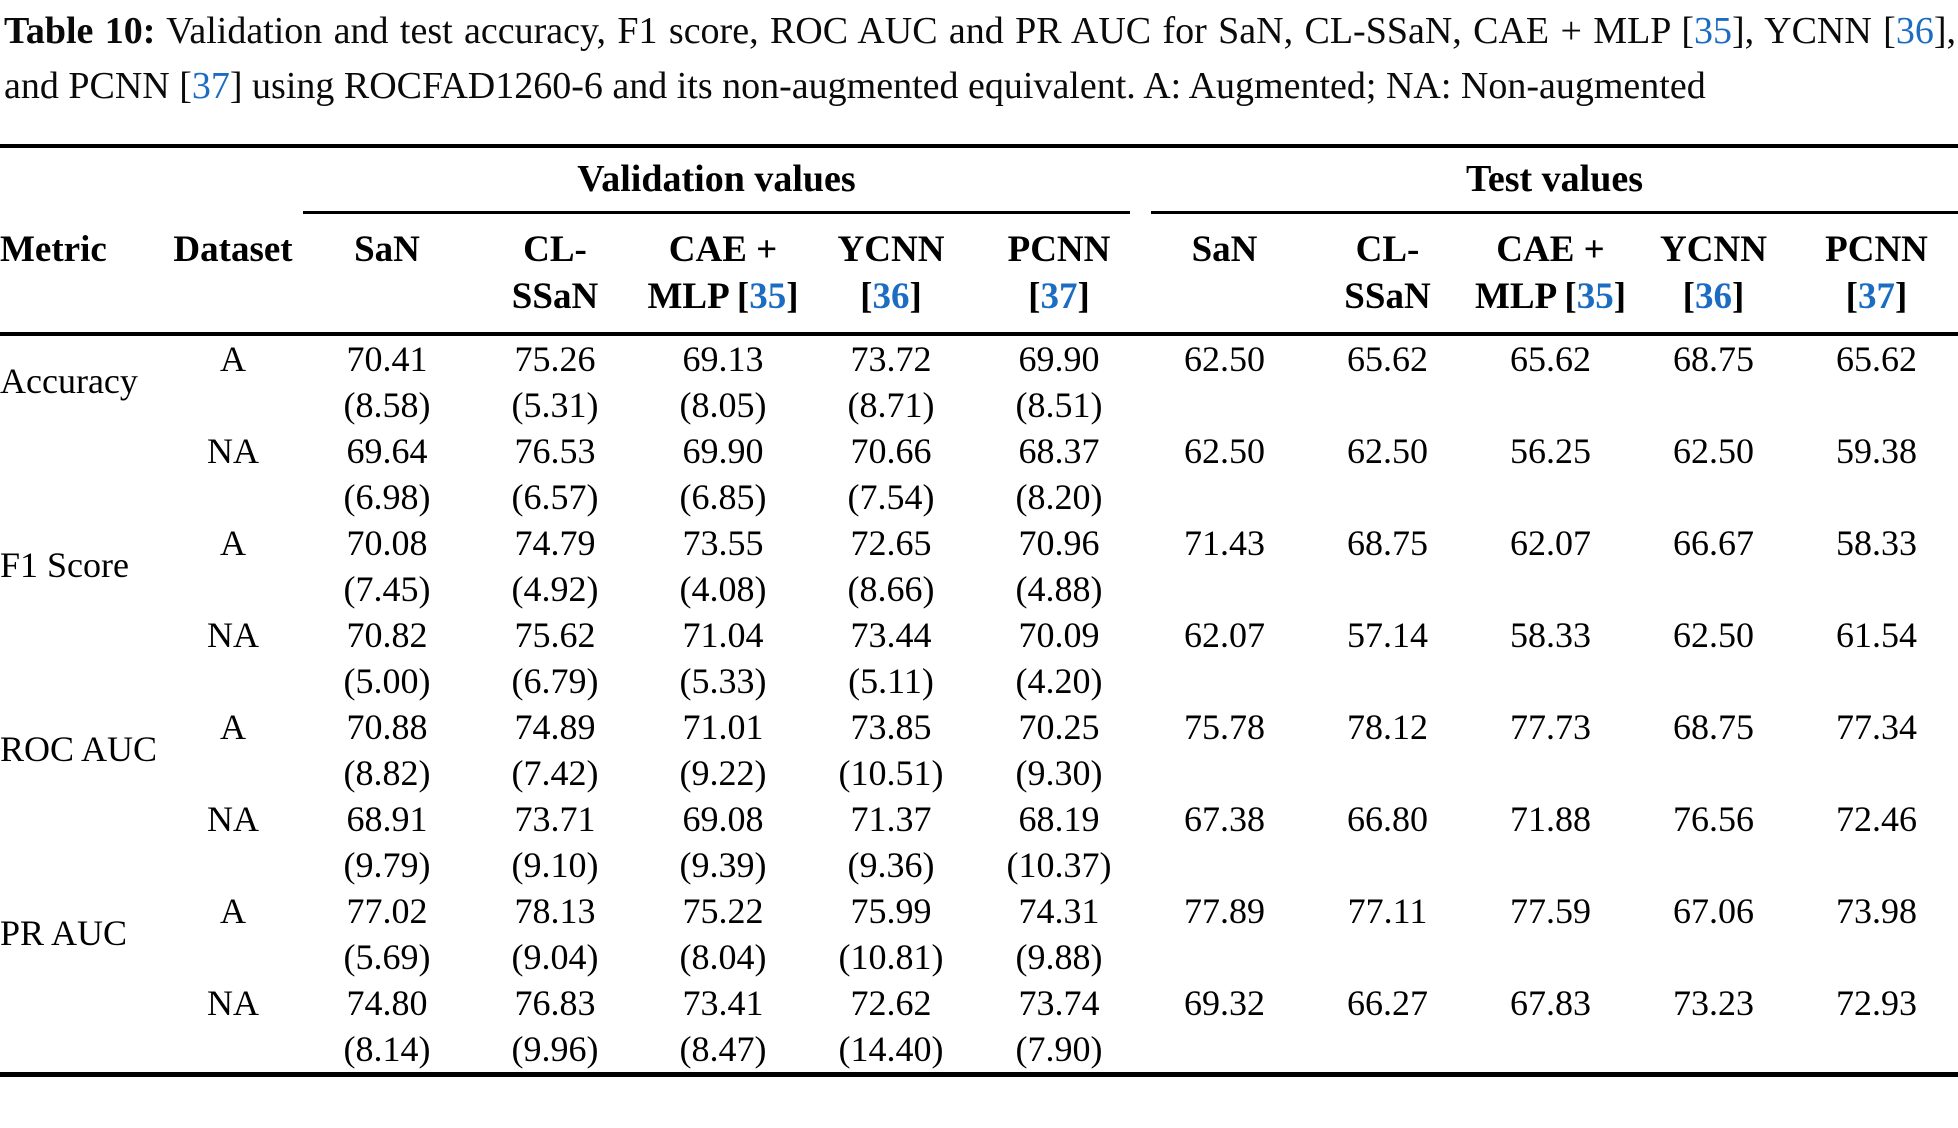  What do you see at coordinates (1059, 911) in the screenshot?
I see `validation-value-cell: 74.31` at bounding box center [1059, 911].